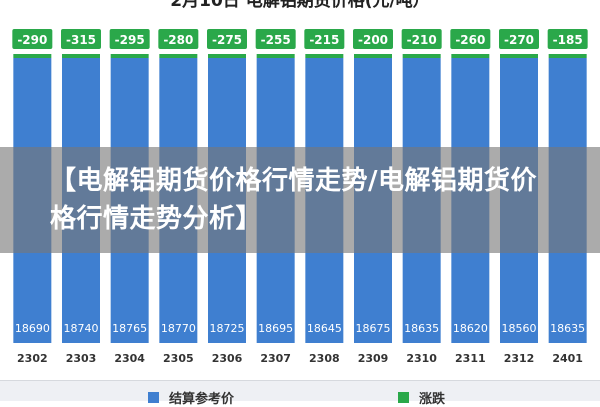 The image size is (600, 407). What do you see at coordinates (470, 358) in the screenshot?
I see `x-tick-label: 2311` at bounding box center [470, 358].